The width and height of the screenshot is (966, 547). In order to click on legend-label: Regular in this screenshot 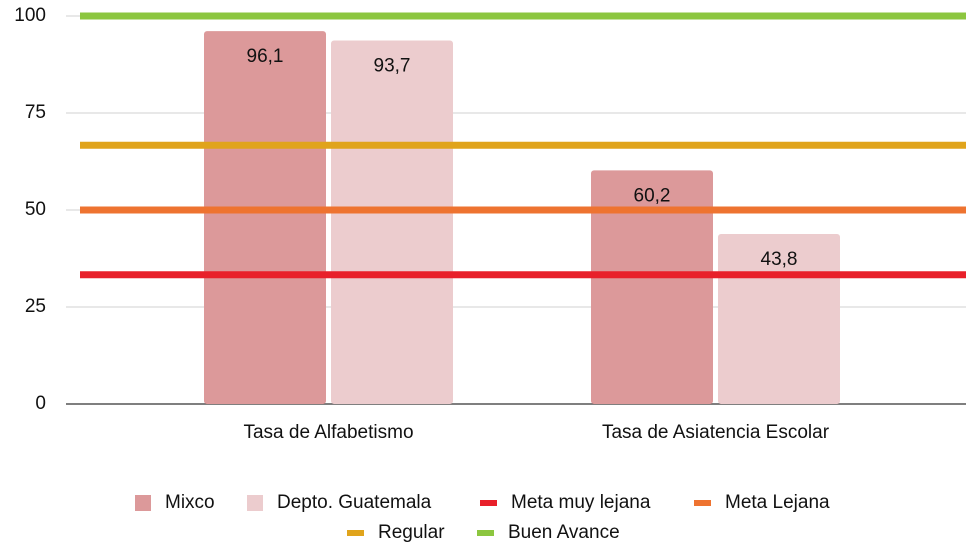, I will do `click(411, 532)`.